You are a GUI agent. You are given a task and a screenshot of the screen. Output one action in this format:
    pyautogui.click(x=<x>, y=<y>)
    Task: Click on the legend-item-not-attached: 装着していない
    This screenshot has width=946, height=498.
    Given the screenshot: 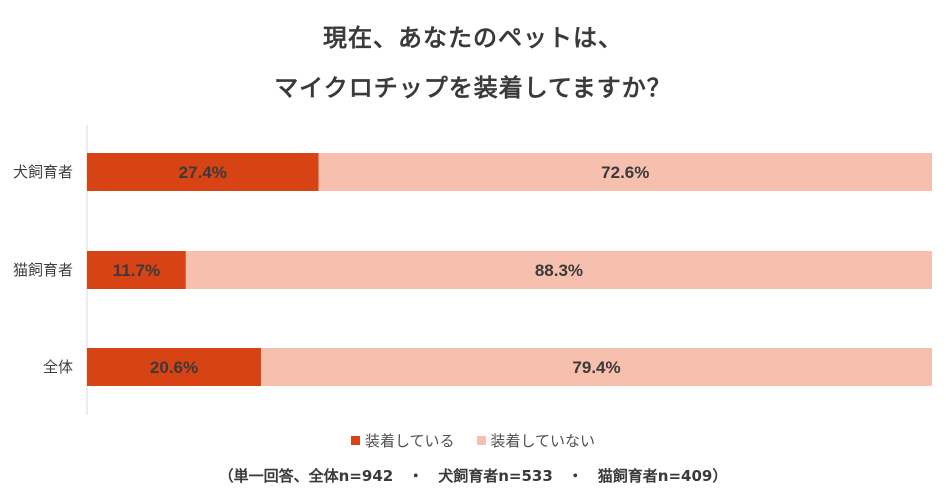 What is the action you would take?
    pyautogui.click(x=536, y=440)
    